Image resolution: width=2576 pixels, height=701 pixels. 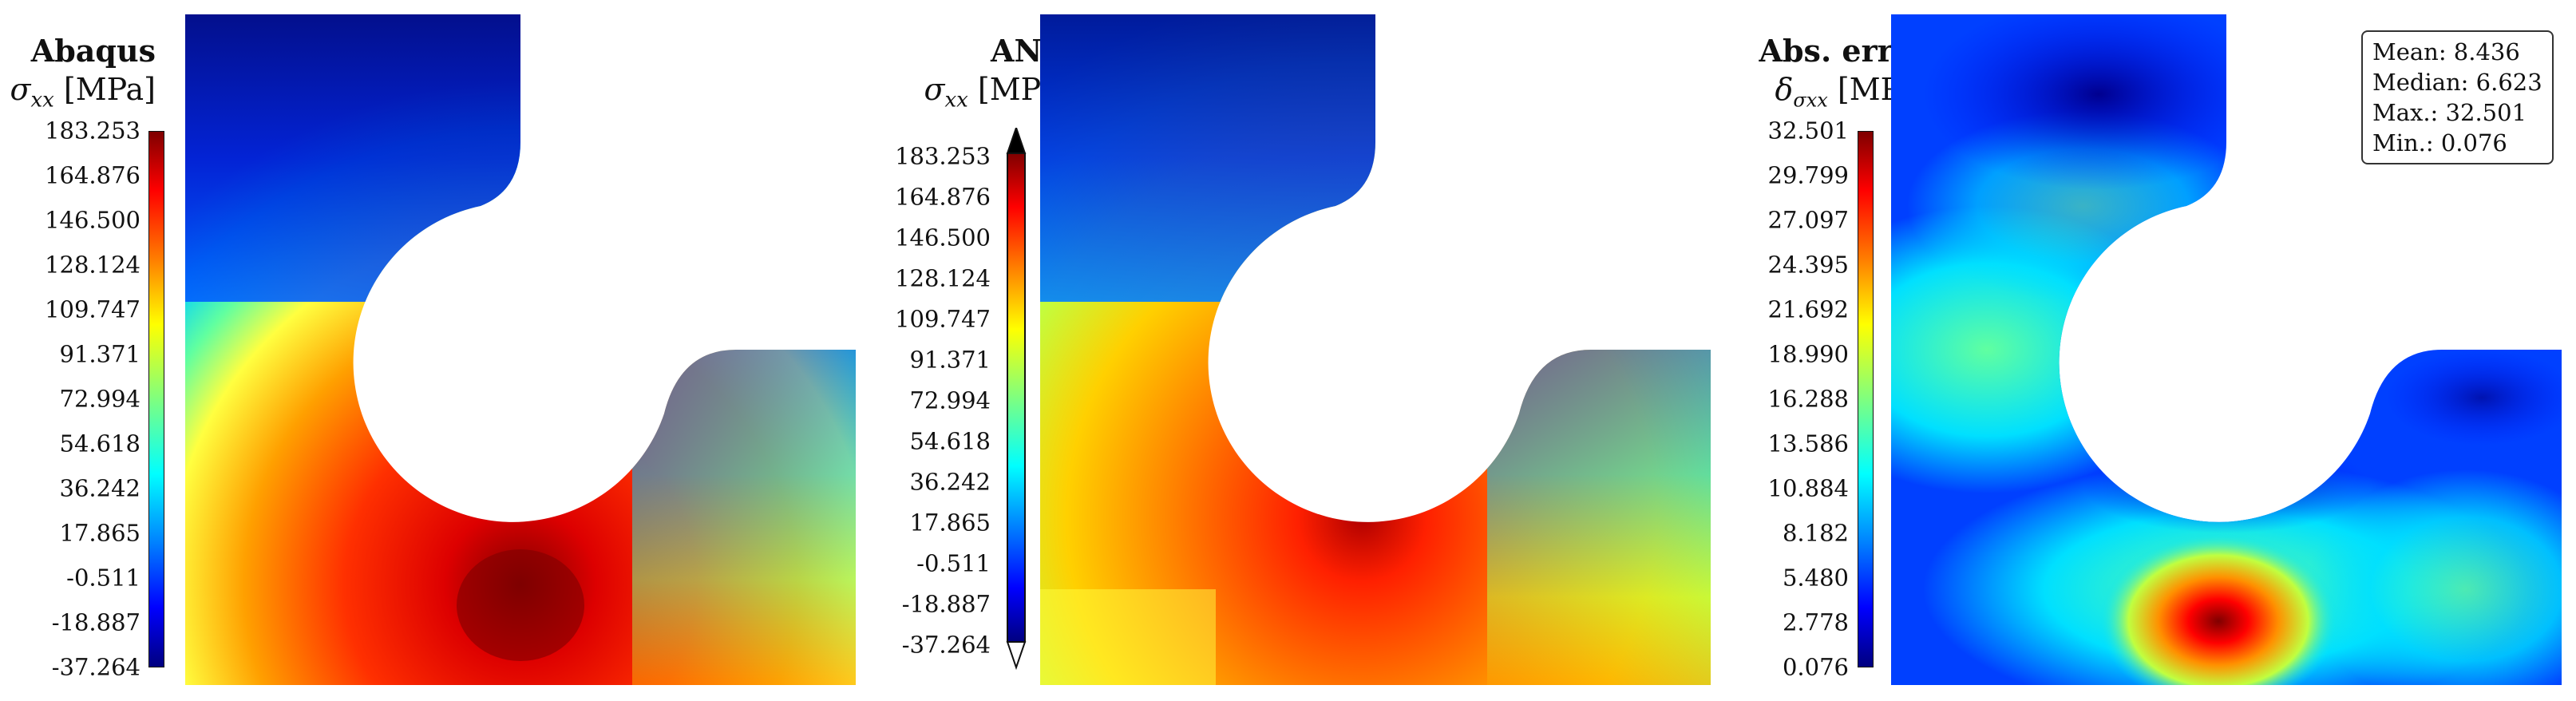 I want to click on colorbar-tick-label: 27.097, so click(x=1808, y=221).